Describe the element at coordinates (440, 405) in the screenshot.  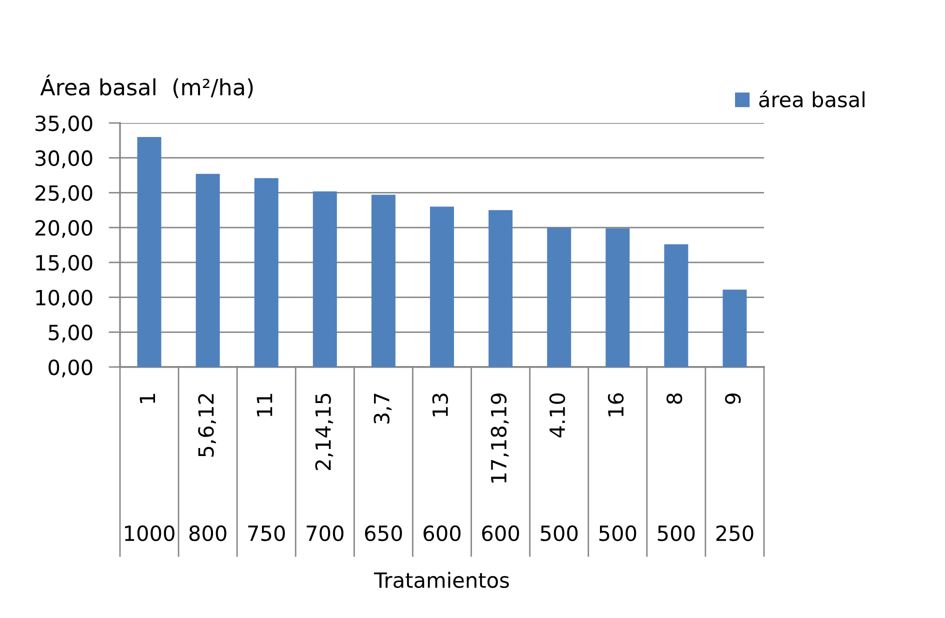
I see `x-tick-label: 13` at that location.